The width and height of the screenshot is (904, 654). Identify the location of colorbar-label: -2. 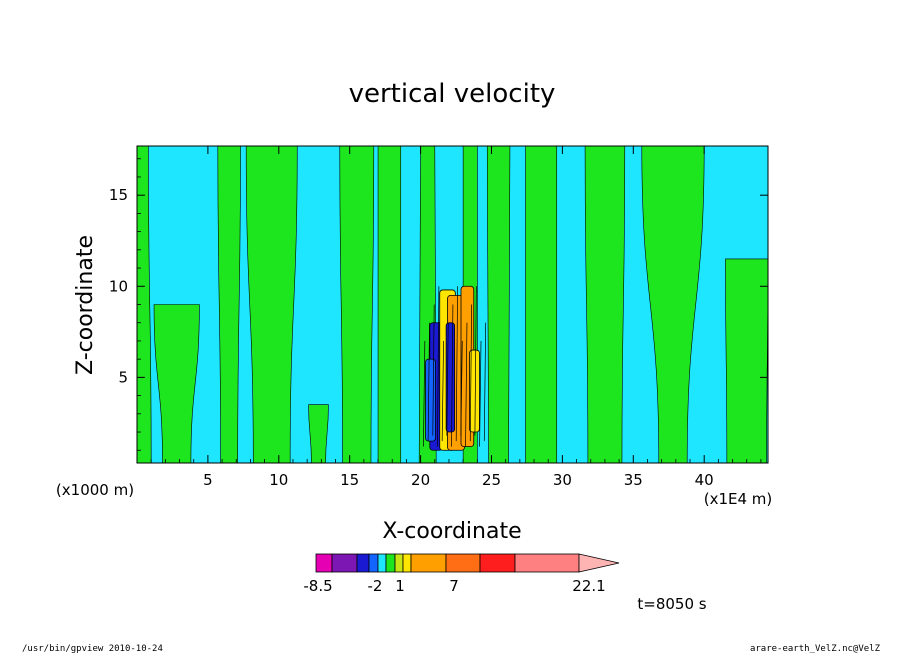
(375, 586).